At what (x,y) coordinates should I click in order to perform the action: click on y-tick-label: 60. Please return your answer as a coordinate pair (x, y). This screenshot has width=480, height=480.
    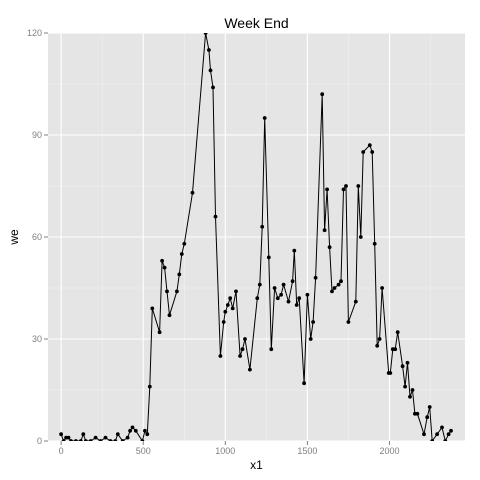
    Looking at the image, I should click on (37, 237).